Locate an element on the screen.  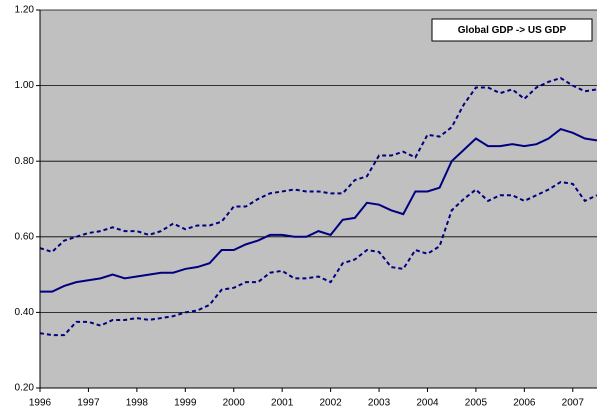
x-tick-label: 2001 is located at coordinates (282, 403).